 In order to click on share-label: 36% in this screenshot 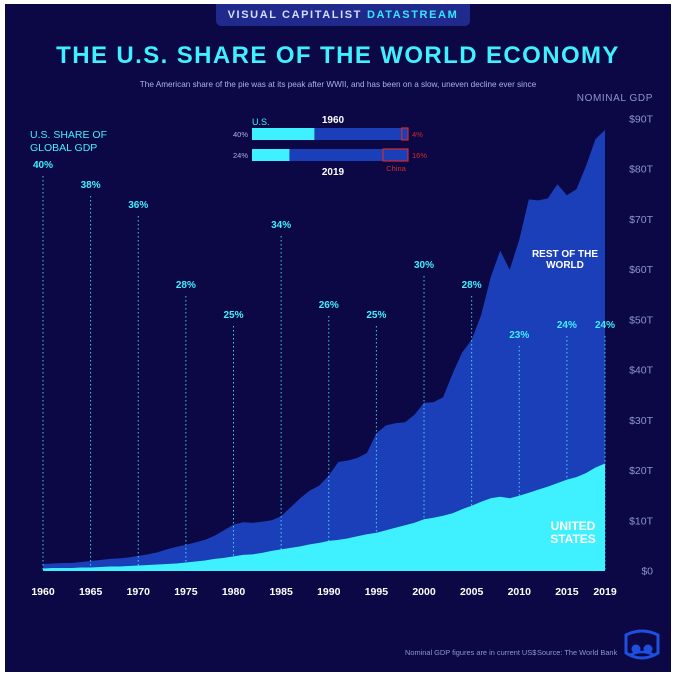, I will do `click(138, 205)`.